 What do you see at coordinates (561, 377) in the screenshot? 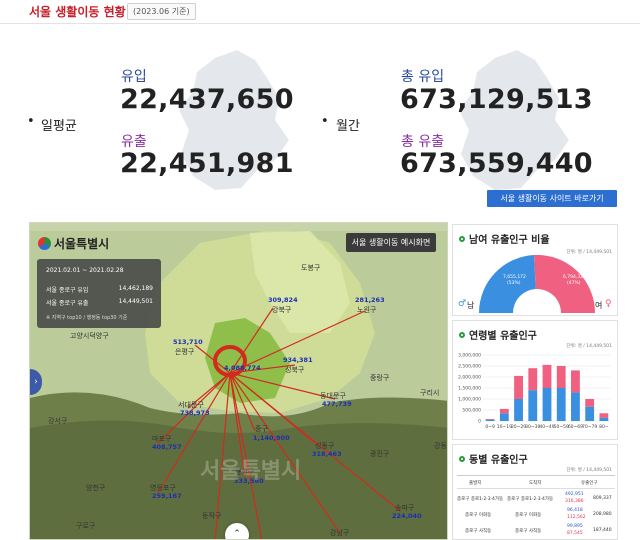
I see `bar-female-50~59` at bounding box center [561, 377].